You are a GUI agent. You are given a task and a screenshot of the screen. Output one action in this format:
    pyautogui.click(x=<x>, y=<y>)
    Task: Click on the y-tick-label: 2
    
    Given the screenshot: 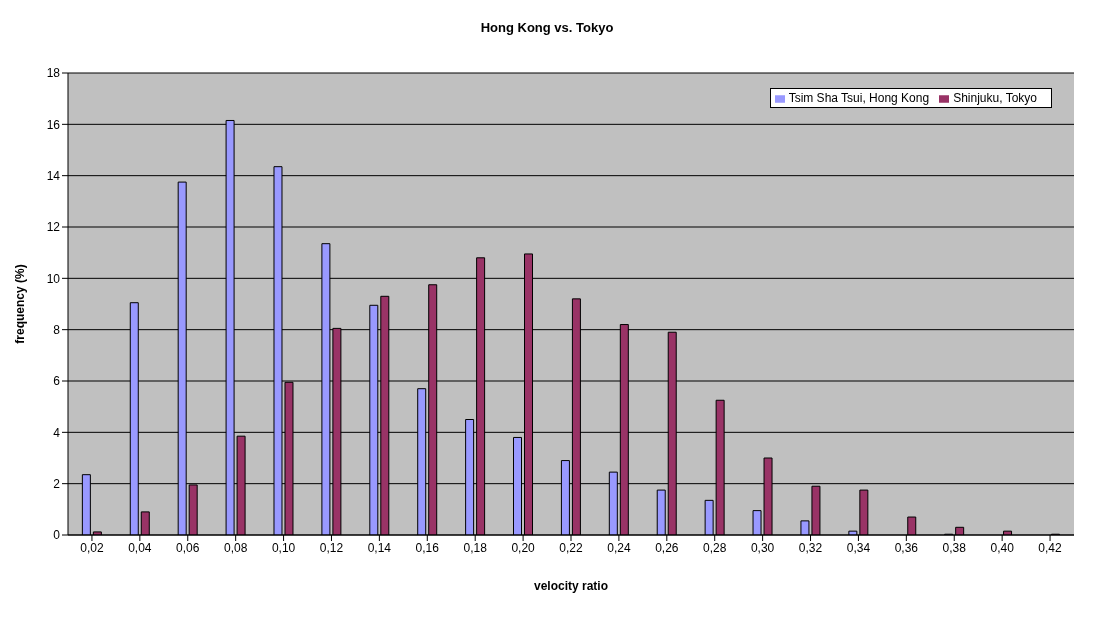 What is the action you would take?
    pyautogui.click(x=57, y=483)
    